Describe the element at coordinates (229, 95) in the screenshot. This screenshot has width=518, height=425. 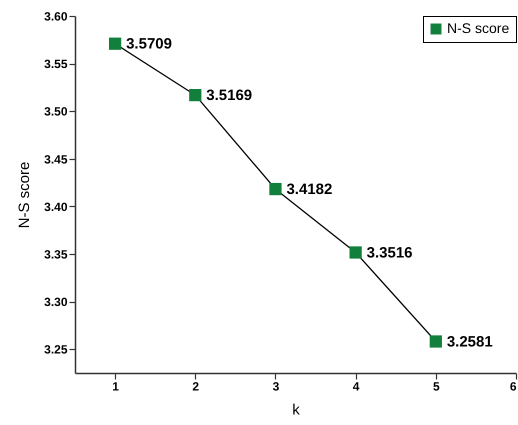
I see `data-label: 3.5169` at that location.